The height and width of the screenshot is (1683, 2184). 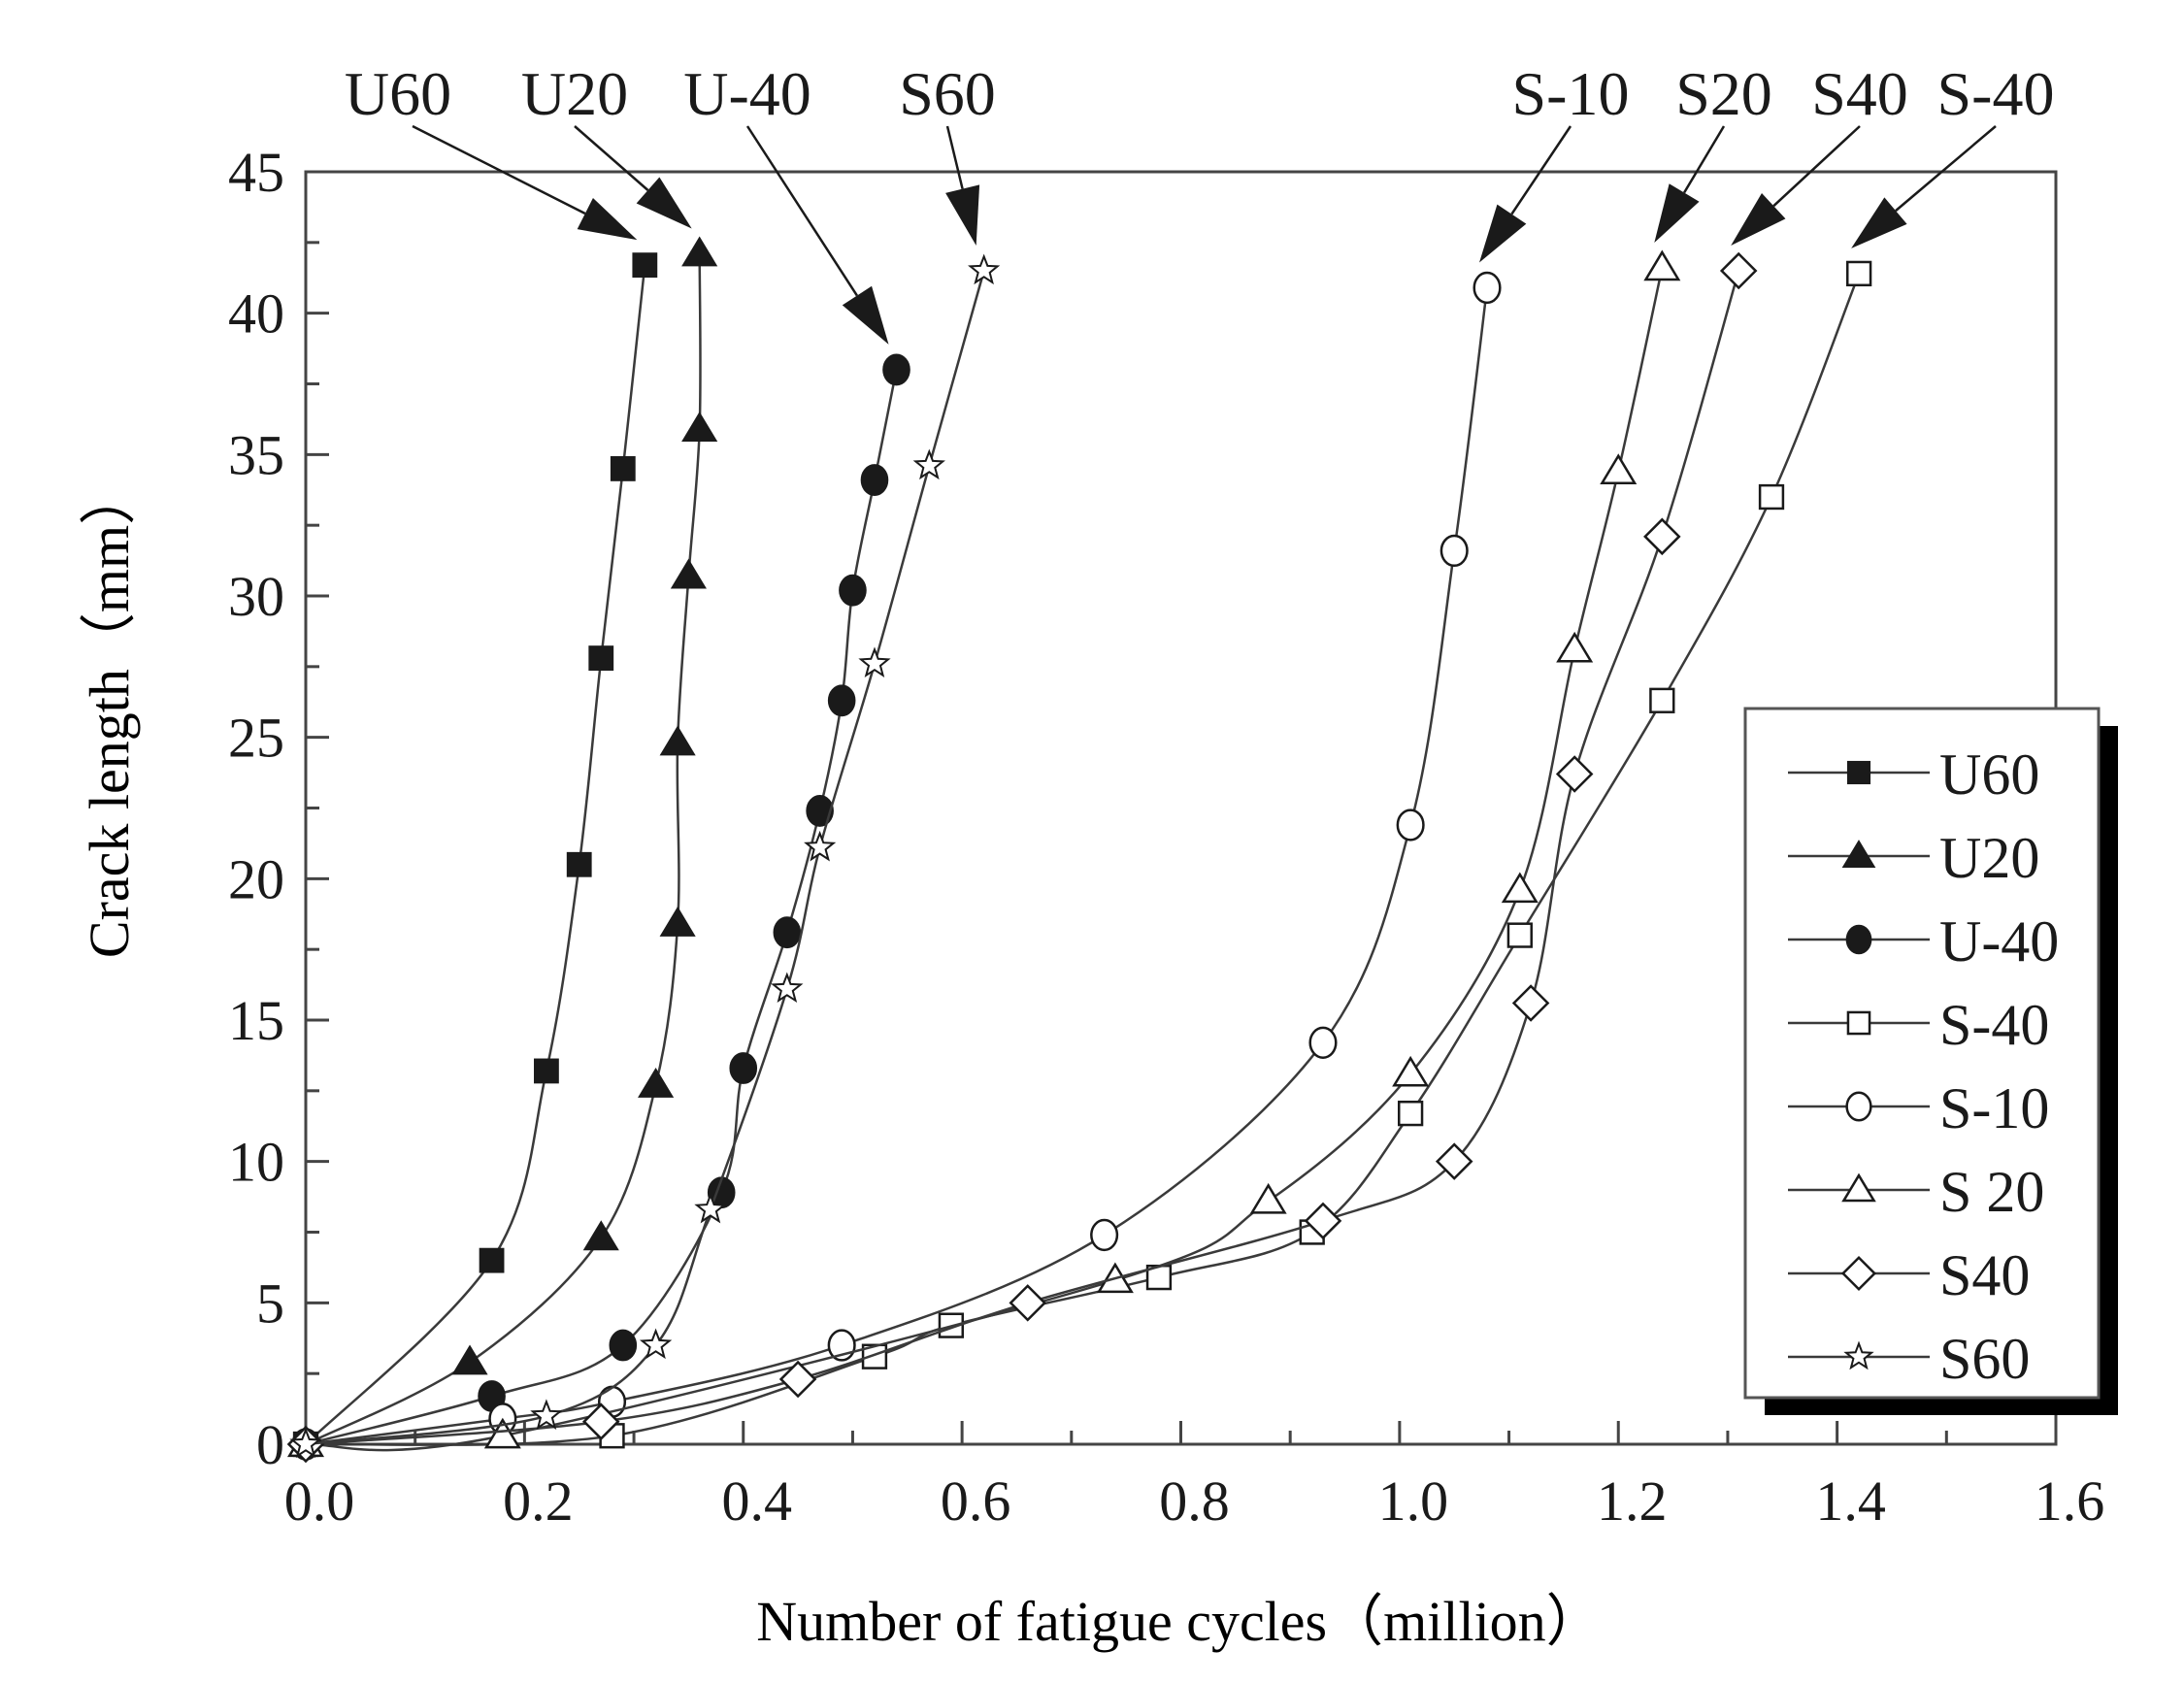 I want to click on legend-label: S-40, so click(x=1994, y=1025).